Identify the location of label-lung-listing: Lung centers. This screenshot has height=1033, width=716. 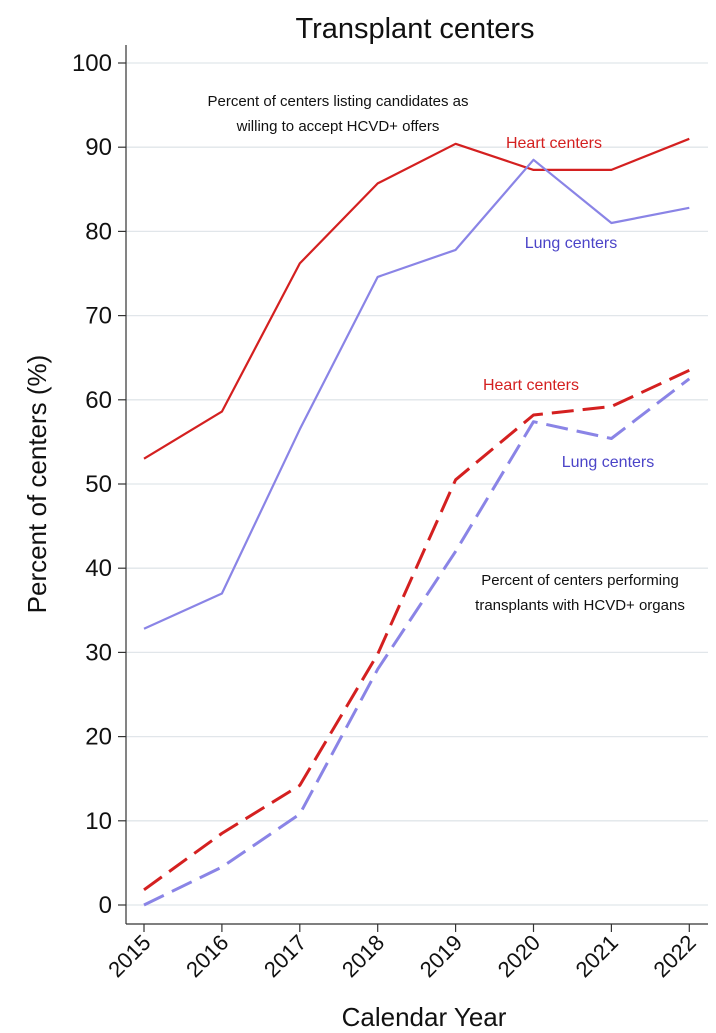
(571, 243).